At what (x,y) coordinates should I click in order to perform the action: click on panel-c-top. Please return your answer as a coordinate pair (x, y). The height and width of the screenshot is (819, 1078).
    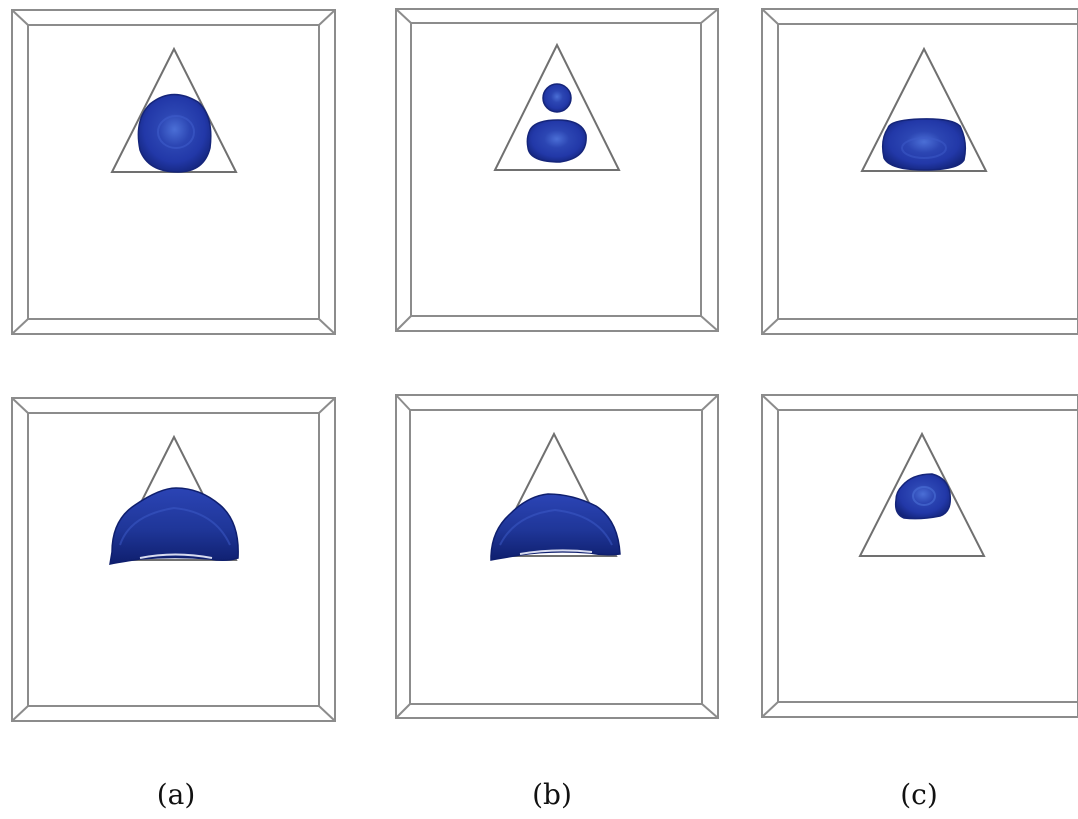
    Looking at the image, I should click on (919, 171).